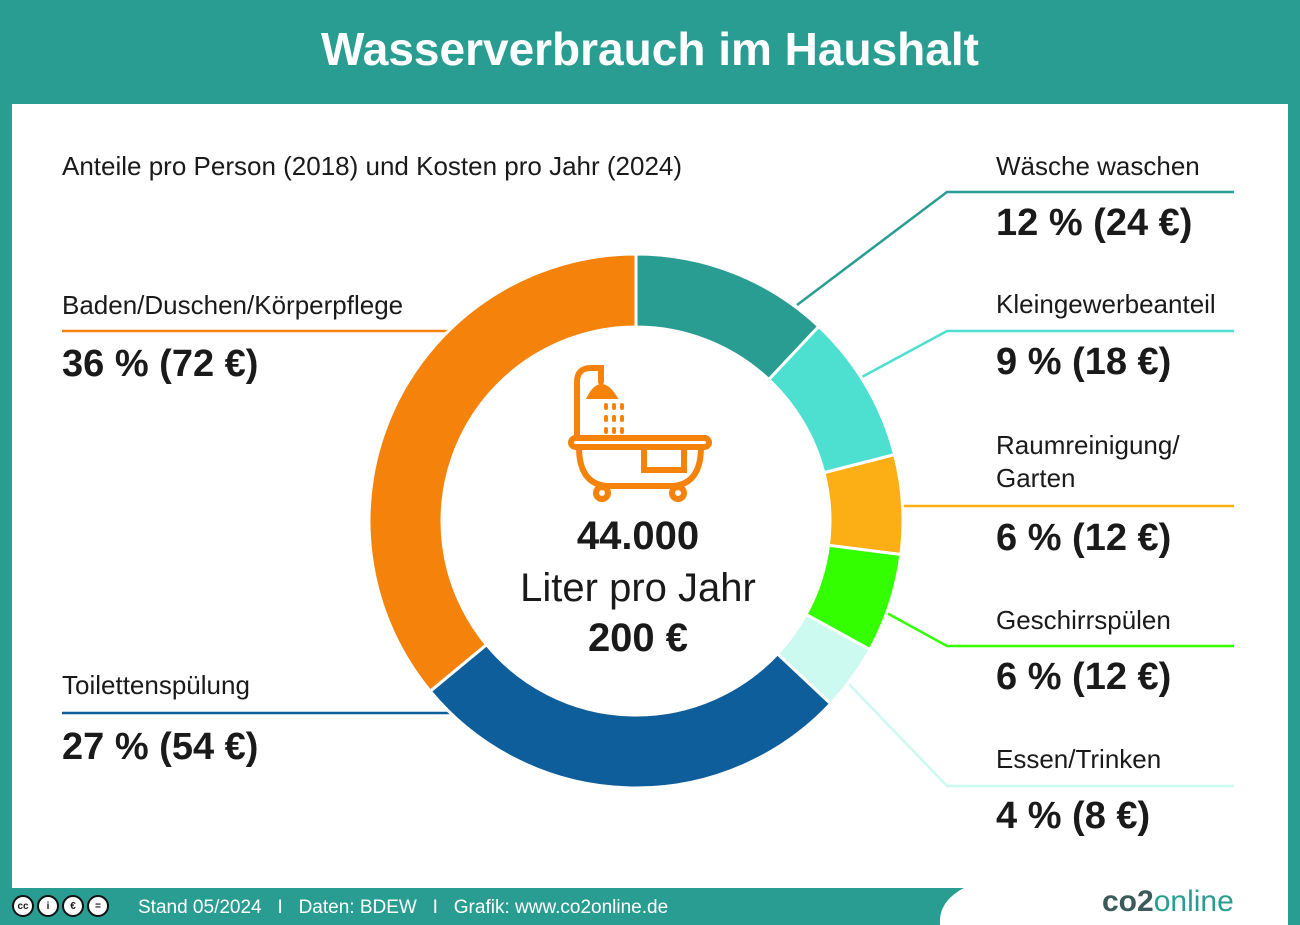 The height and width of the screenshot is (925, 1300). I want to click on center-amount: 44.000, so click(638, 536).